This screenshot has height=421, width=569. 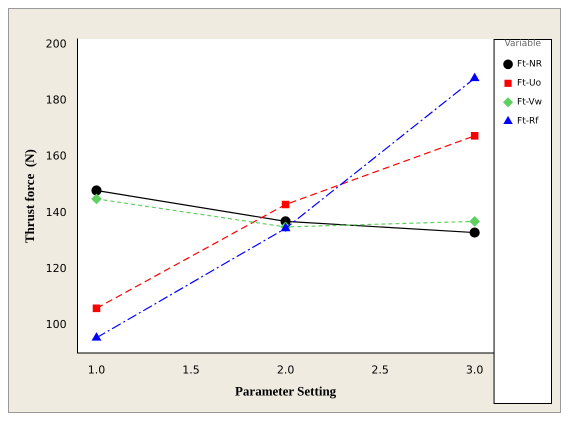 I want to click on legend-label: Ft-Vw, so click(x=529, y=103).